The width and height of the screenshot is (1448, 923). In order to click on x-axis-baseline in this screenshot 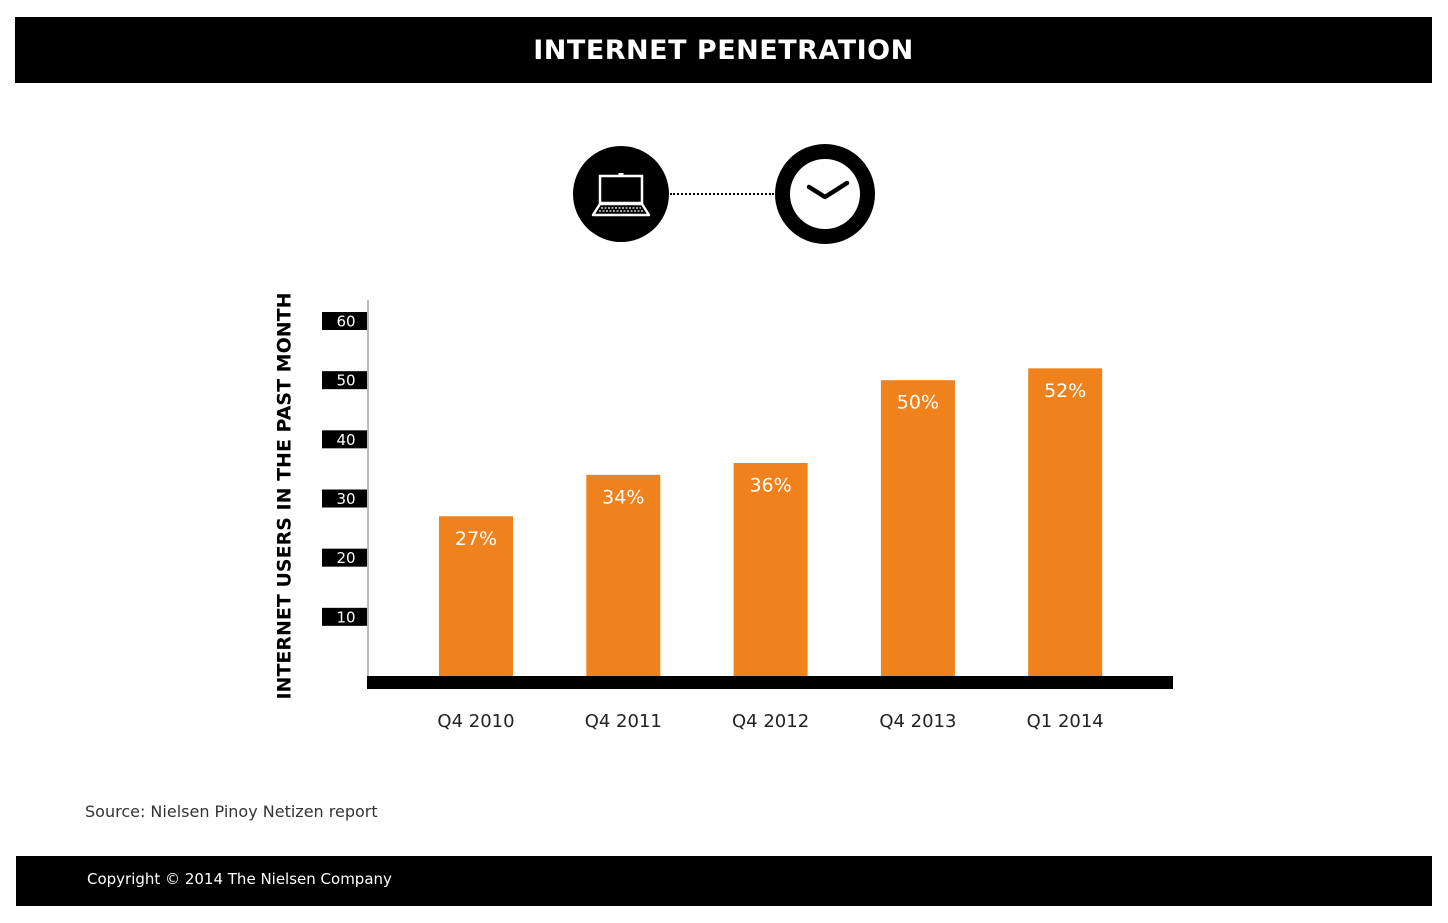, I will do `click(770, 682)`.